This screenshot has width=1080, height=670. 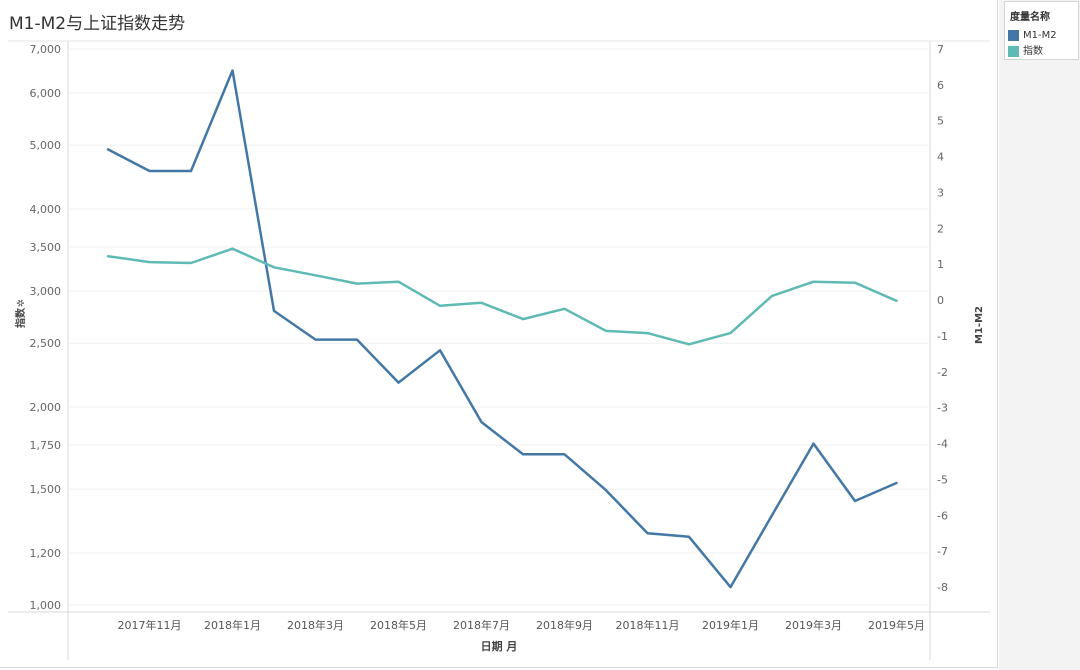 What do you see at coordinates (398, 625) in the screenshot?
I see `x-tick-label: 2018年5月` at bounding box center [398, 625].